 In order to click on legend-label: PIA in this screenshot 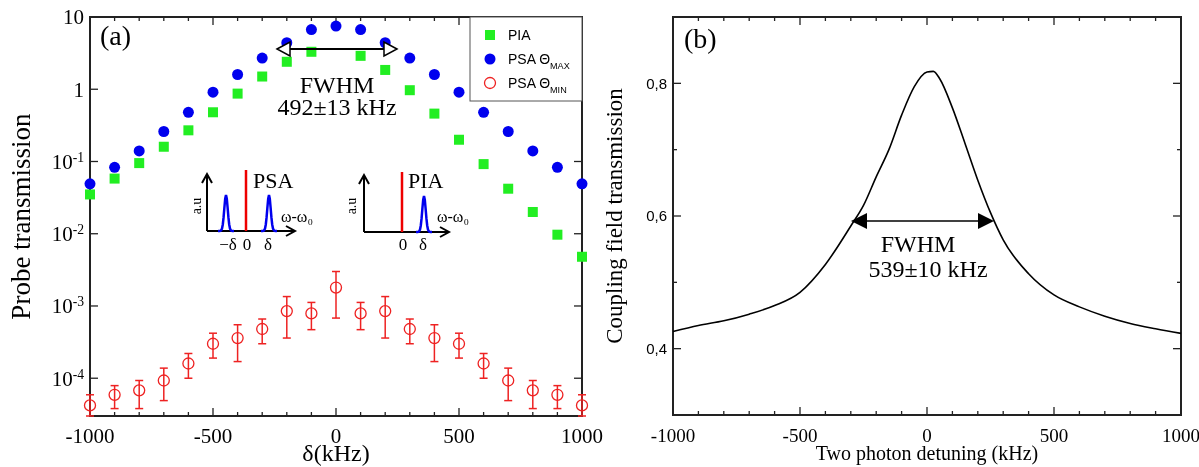, I will do `click(520, 35)`.